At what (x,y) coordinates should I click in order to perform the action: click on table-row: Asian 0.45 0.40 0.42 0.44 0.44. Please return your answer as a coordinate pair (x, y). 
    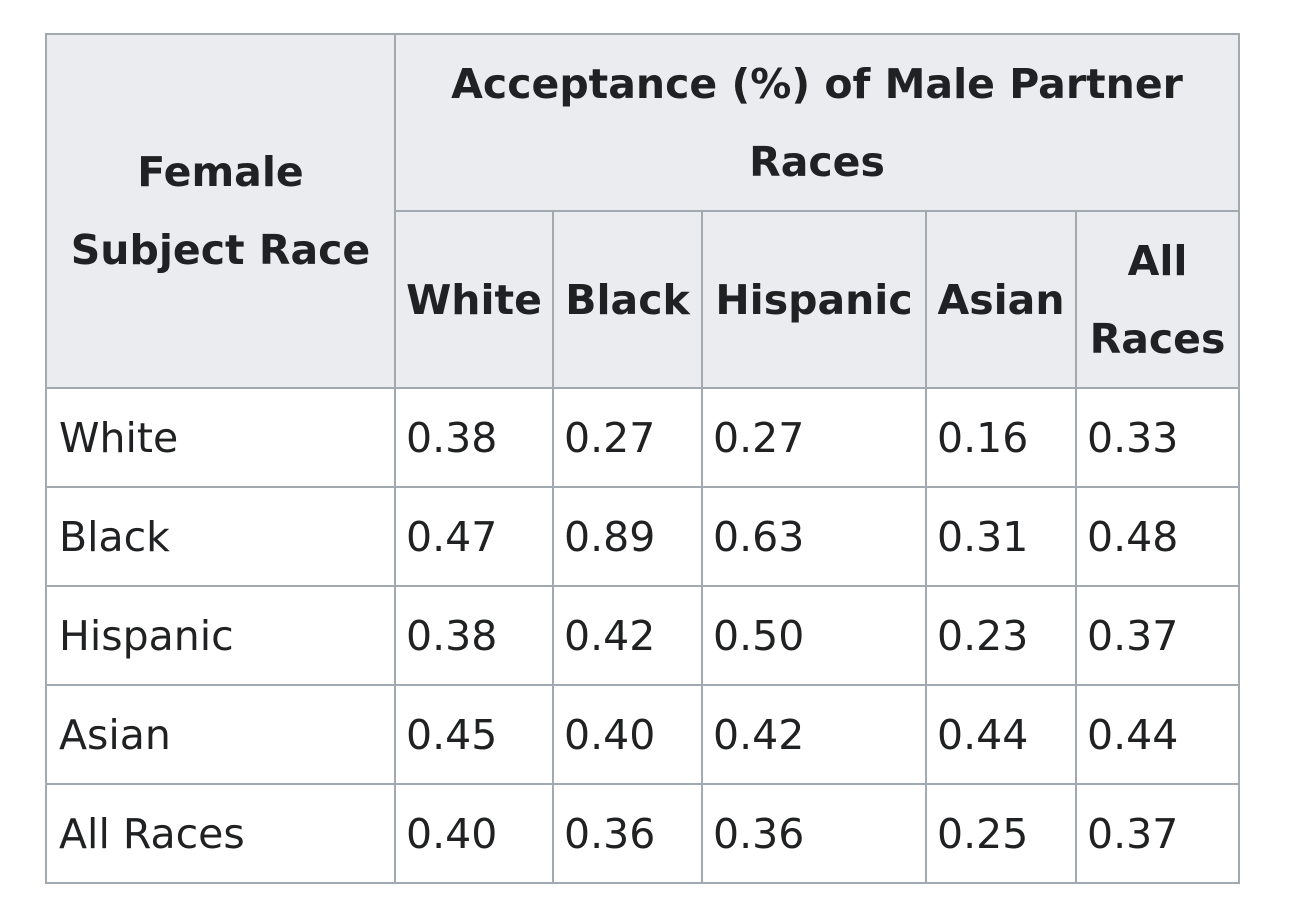
    Looking at the image, I should click on (643, 734).